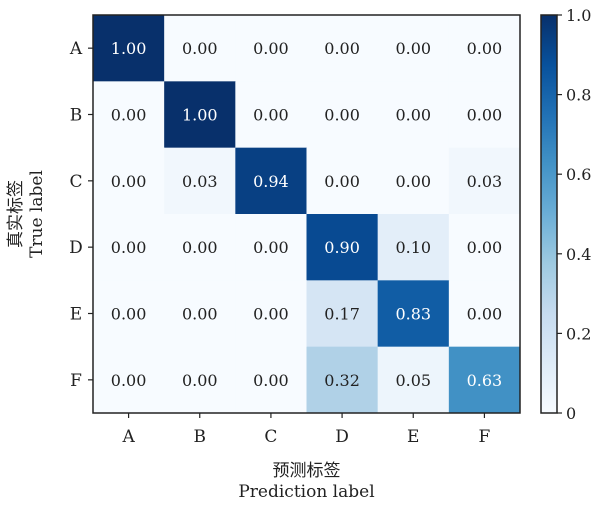  I want to click on y-axis-title: True label, so click(37, 214).